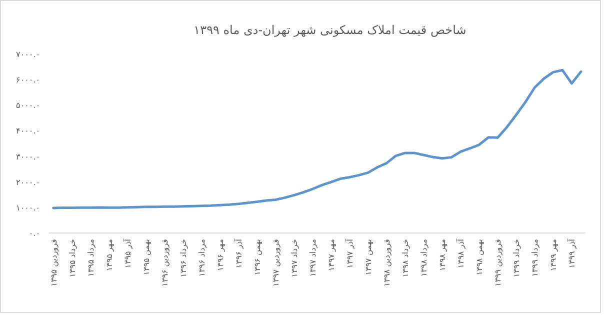  What do you see at coordinates (350, 253) in the screenshot?
I see `xtick: آذر ۱۳۹۷` at bounding box center [350, 253].